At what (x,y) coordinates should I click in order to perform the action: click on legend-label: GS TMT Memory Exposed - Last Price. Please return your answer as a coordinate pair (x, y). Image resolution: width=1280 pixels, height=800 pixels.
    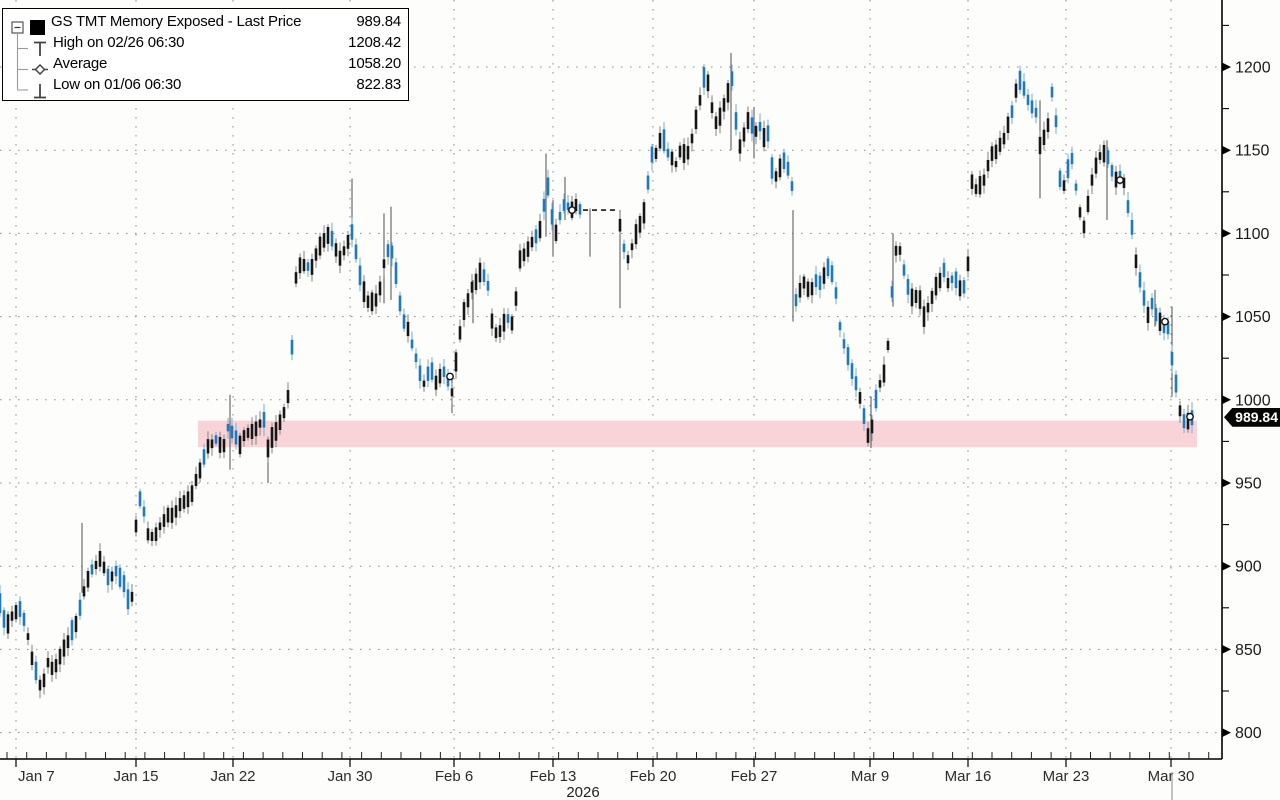
    Looking at the image, I should click on (176, 21).